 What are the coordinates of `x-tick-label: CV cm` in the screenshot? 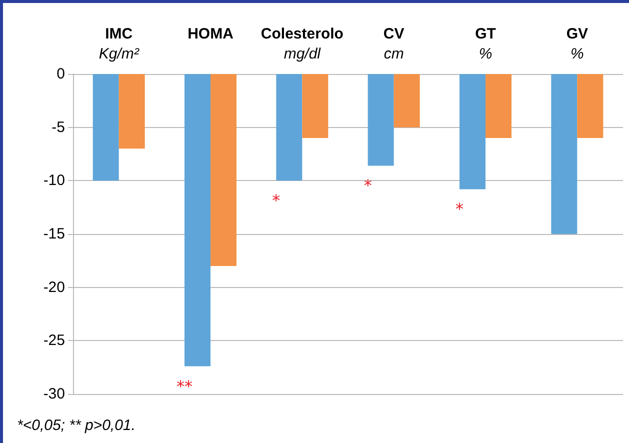 It's located at (393, 44).